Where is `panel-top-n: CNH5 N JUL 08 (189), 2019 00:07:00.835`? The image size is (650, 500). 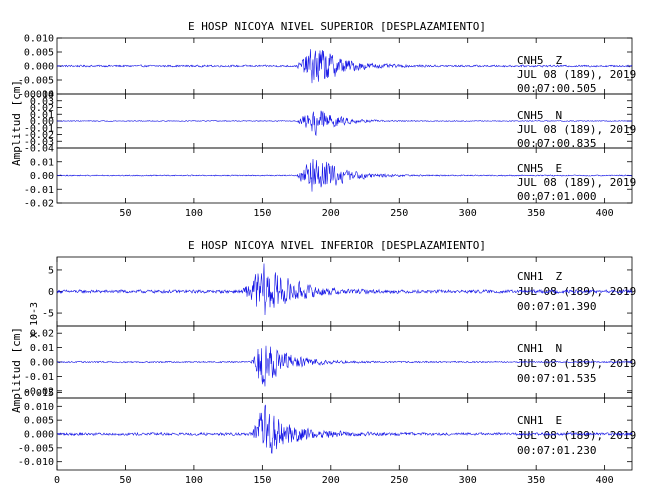 panel-top-n: CNH5 N JUL 08 (189), 2019 00:07:00.835 is located at coordinates (346, 121).